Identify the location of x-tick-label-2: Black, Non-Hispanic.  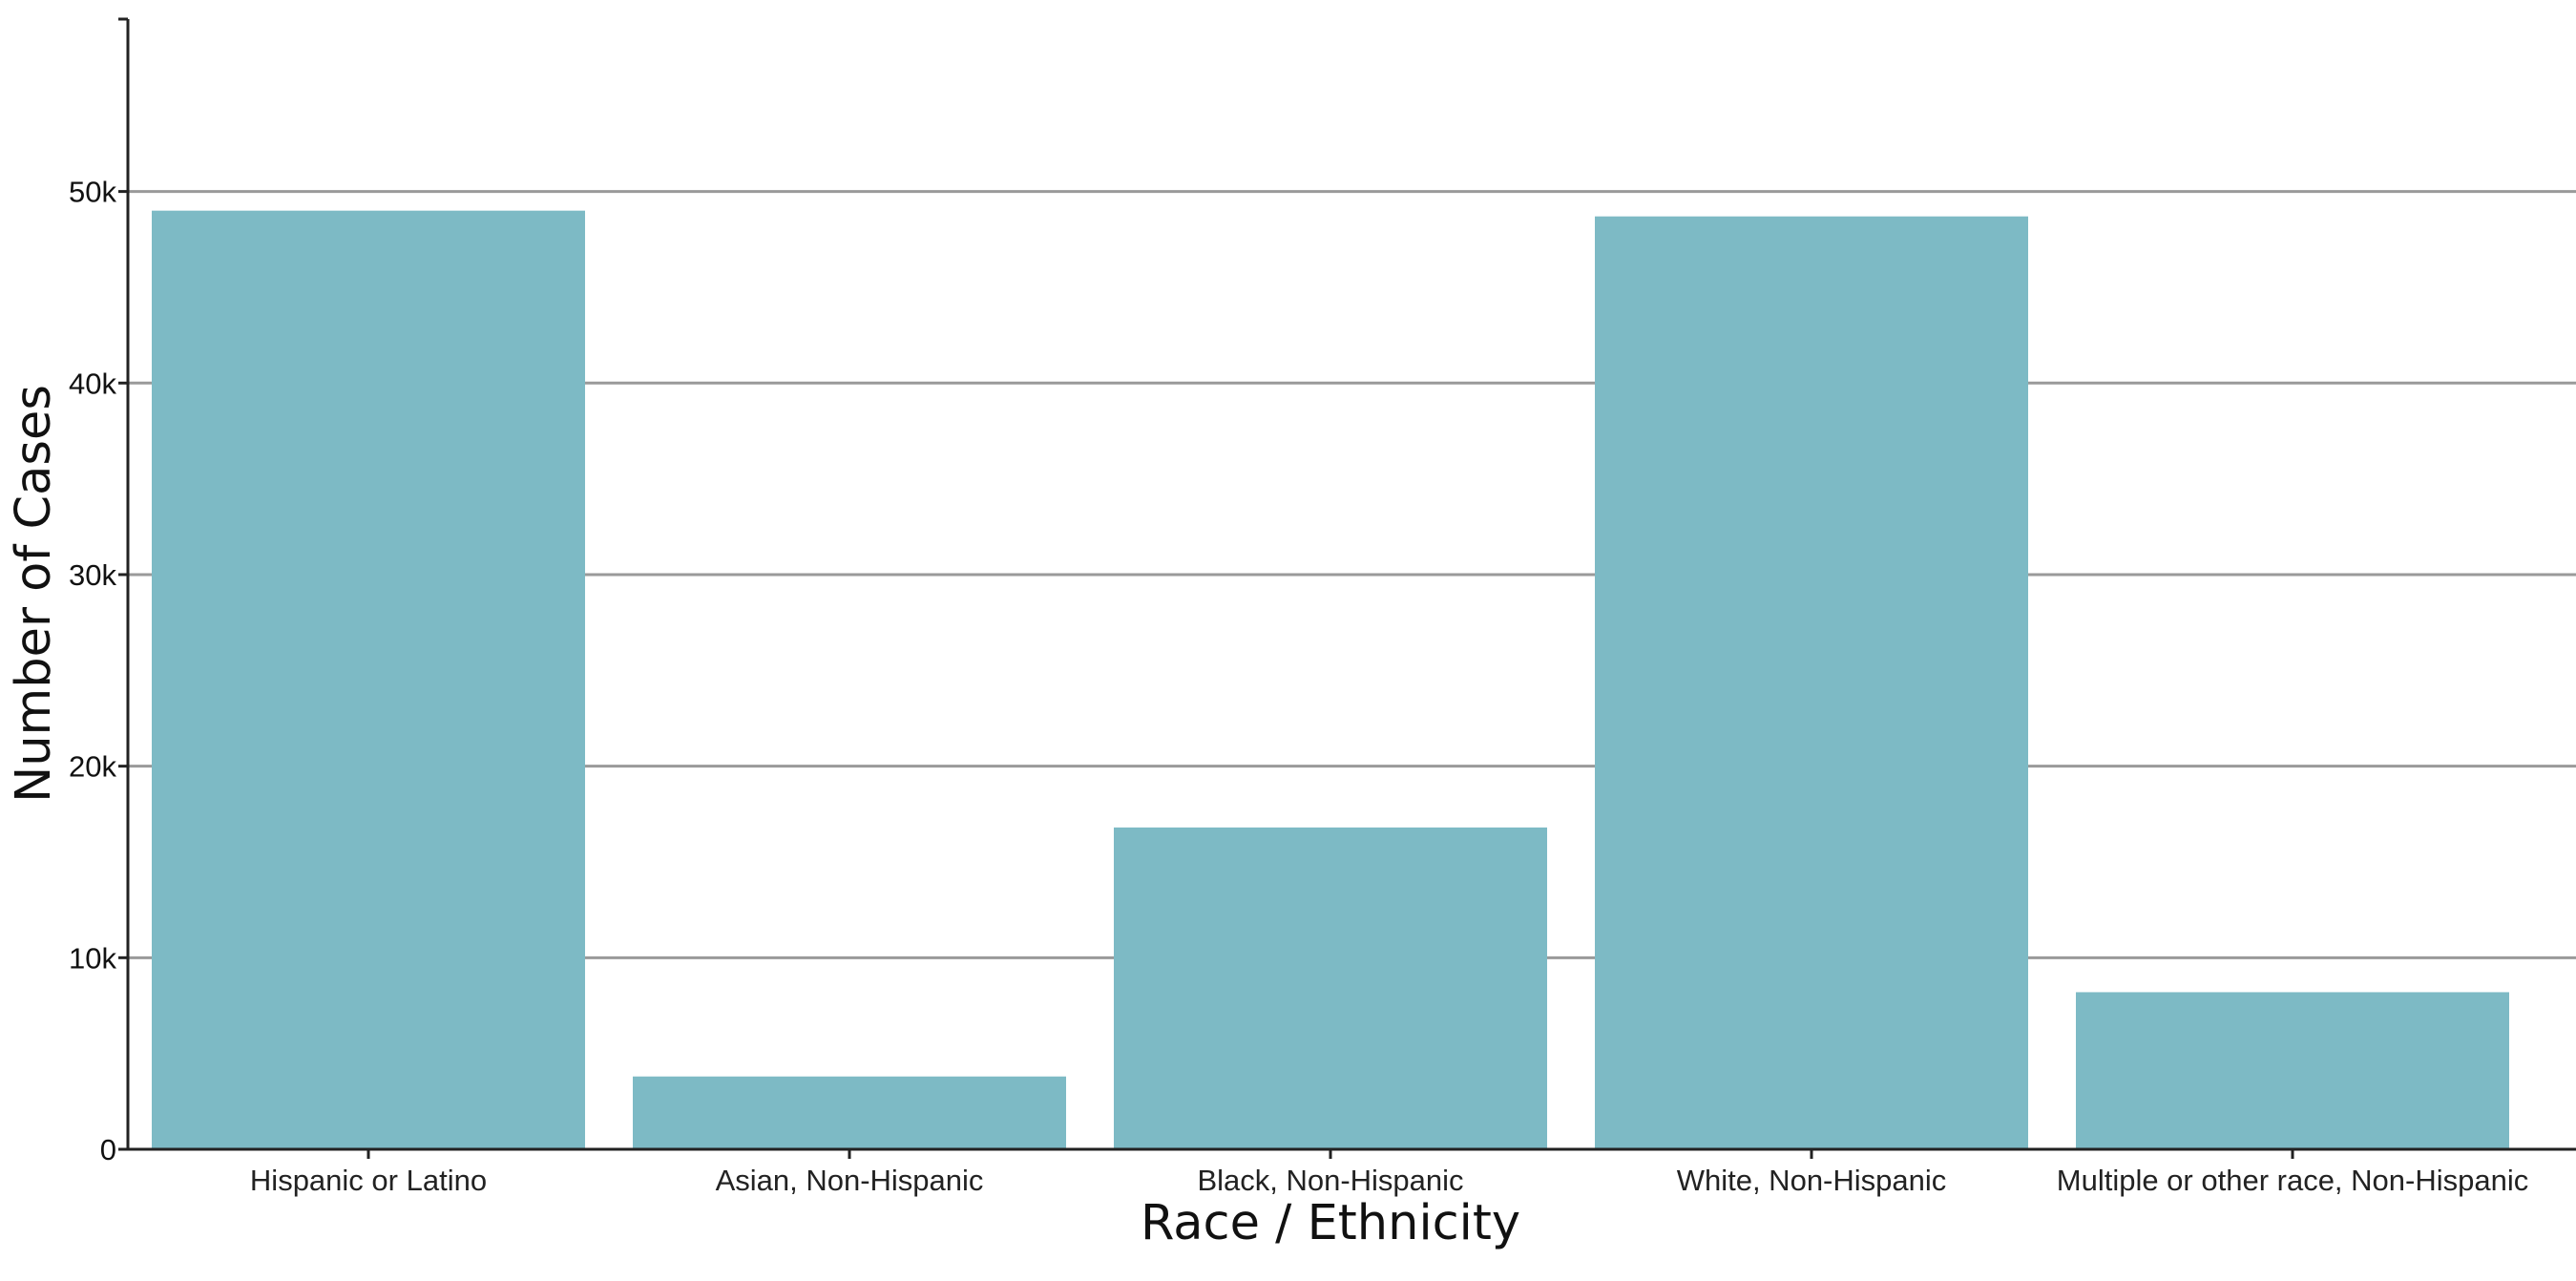
(1330, 1180).